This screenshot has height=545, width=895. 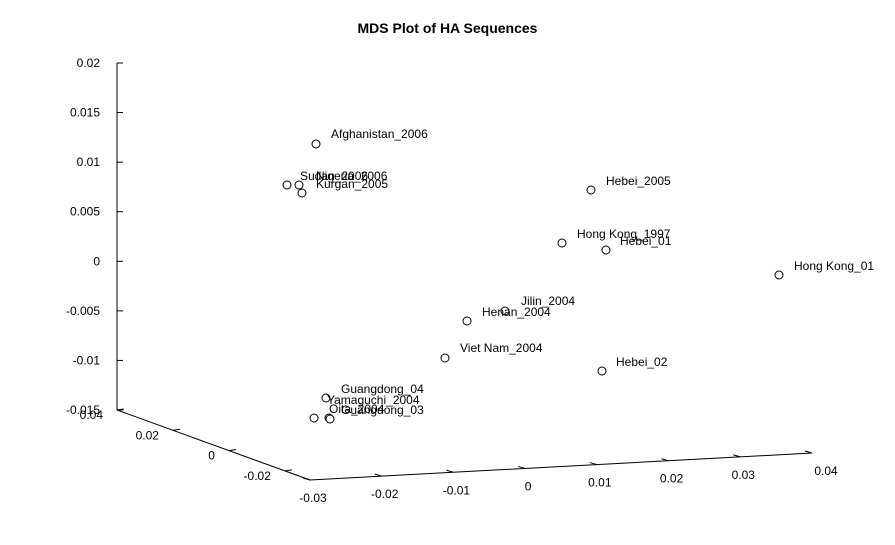 I want to click on y-tick-label: 0.02, so click(x=148, y=435).